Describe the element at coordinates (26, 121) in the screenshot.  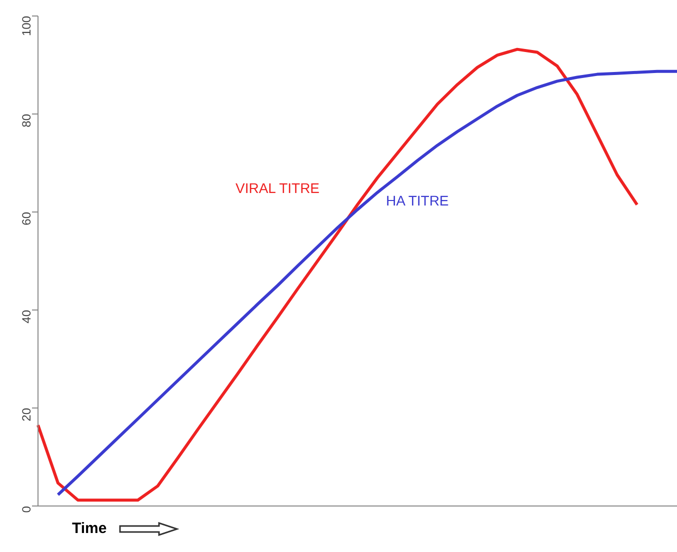
I see `y-tick-label: 80` at that location.